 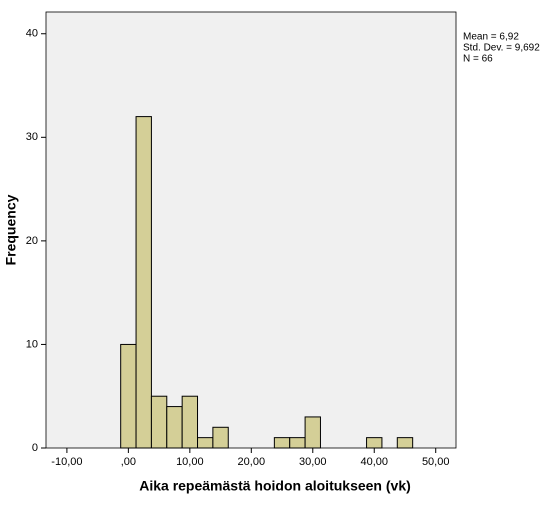 I want to click on y-axis-label: Frequency, so click(x=11, y=229).